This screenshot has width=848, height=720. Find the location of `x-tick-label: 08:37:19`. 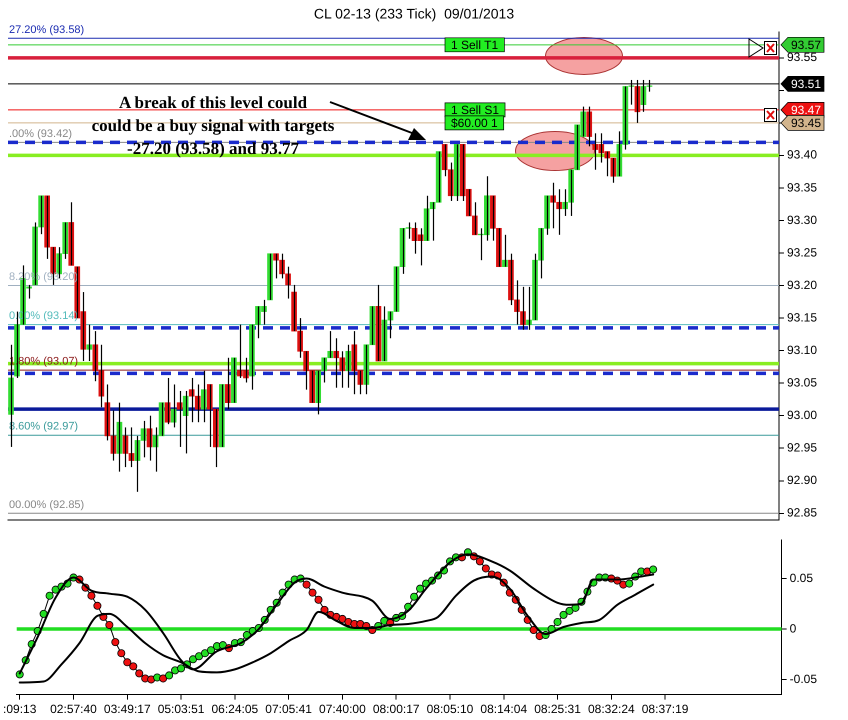

x-tick-label: 08:37:19 is located at coordinates (665, 709).